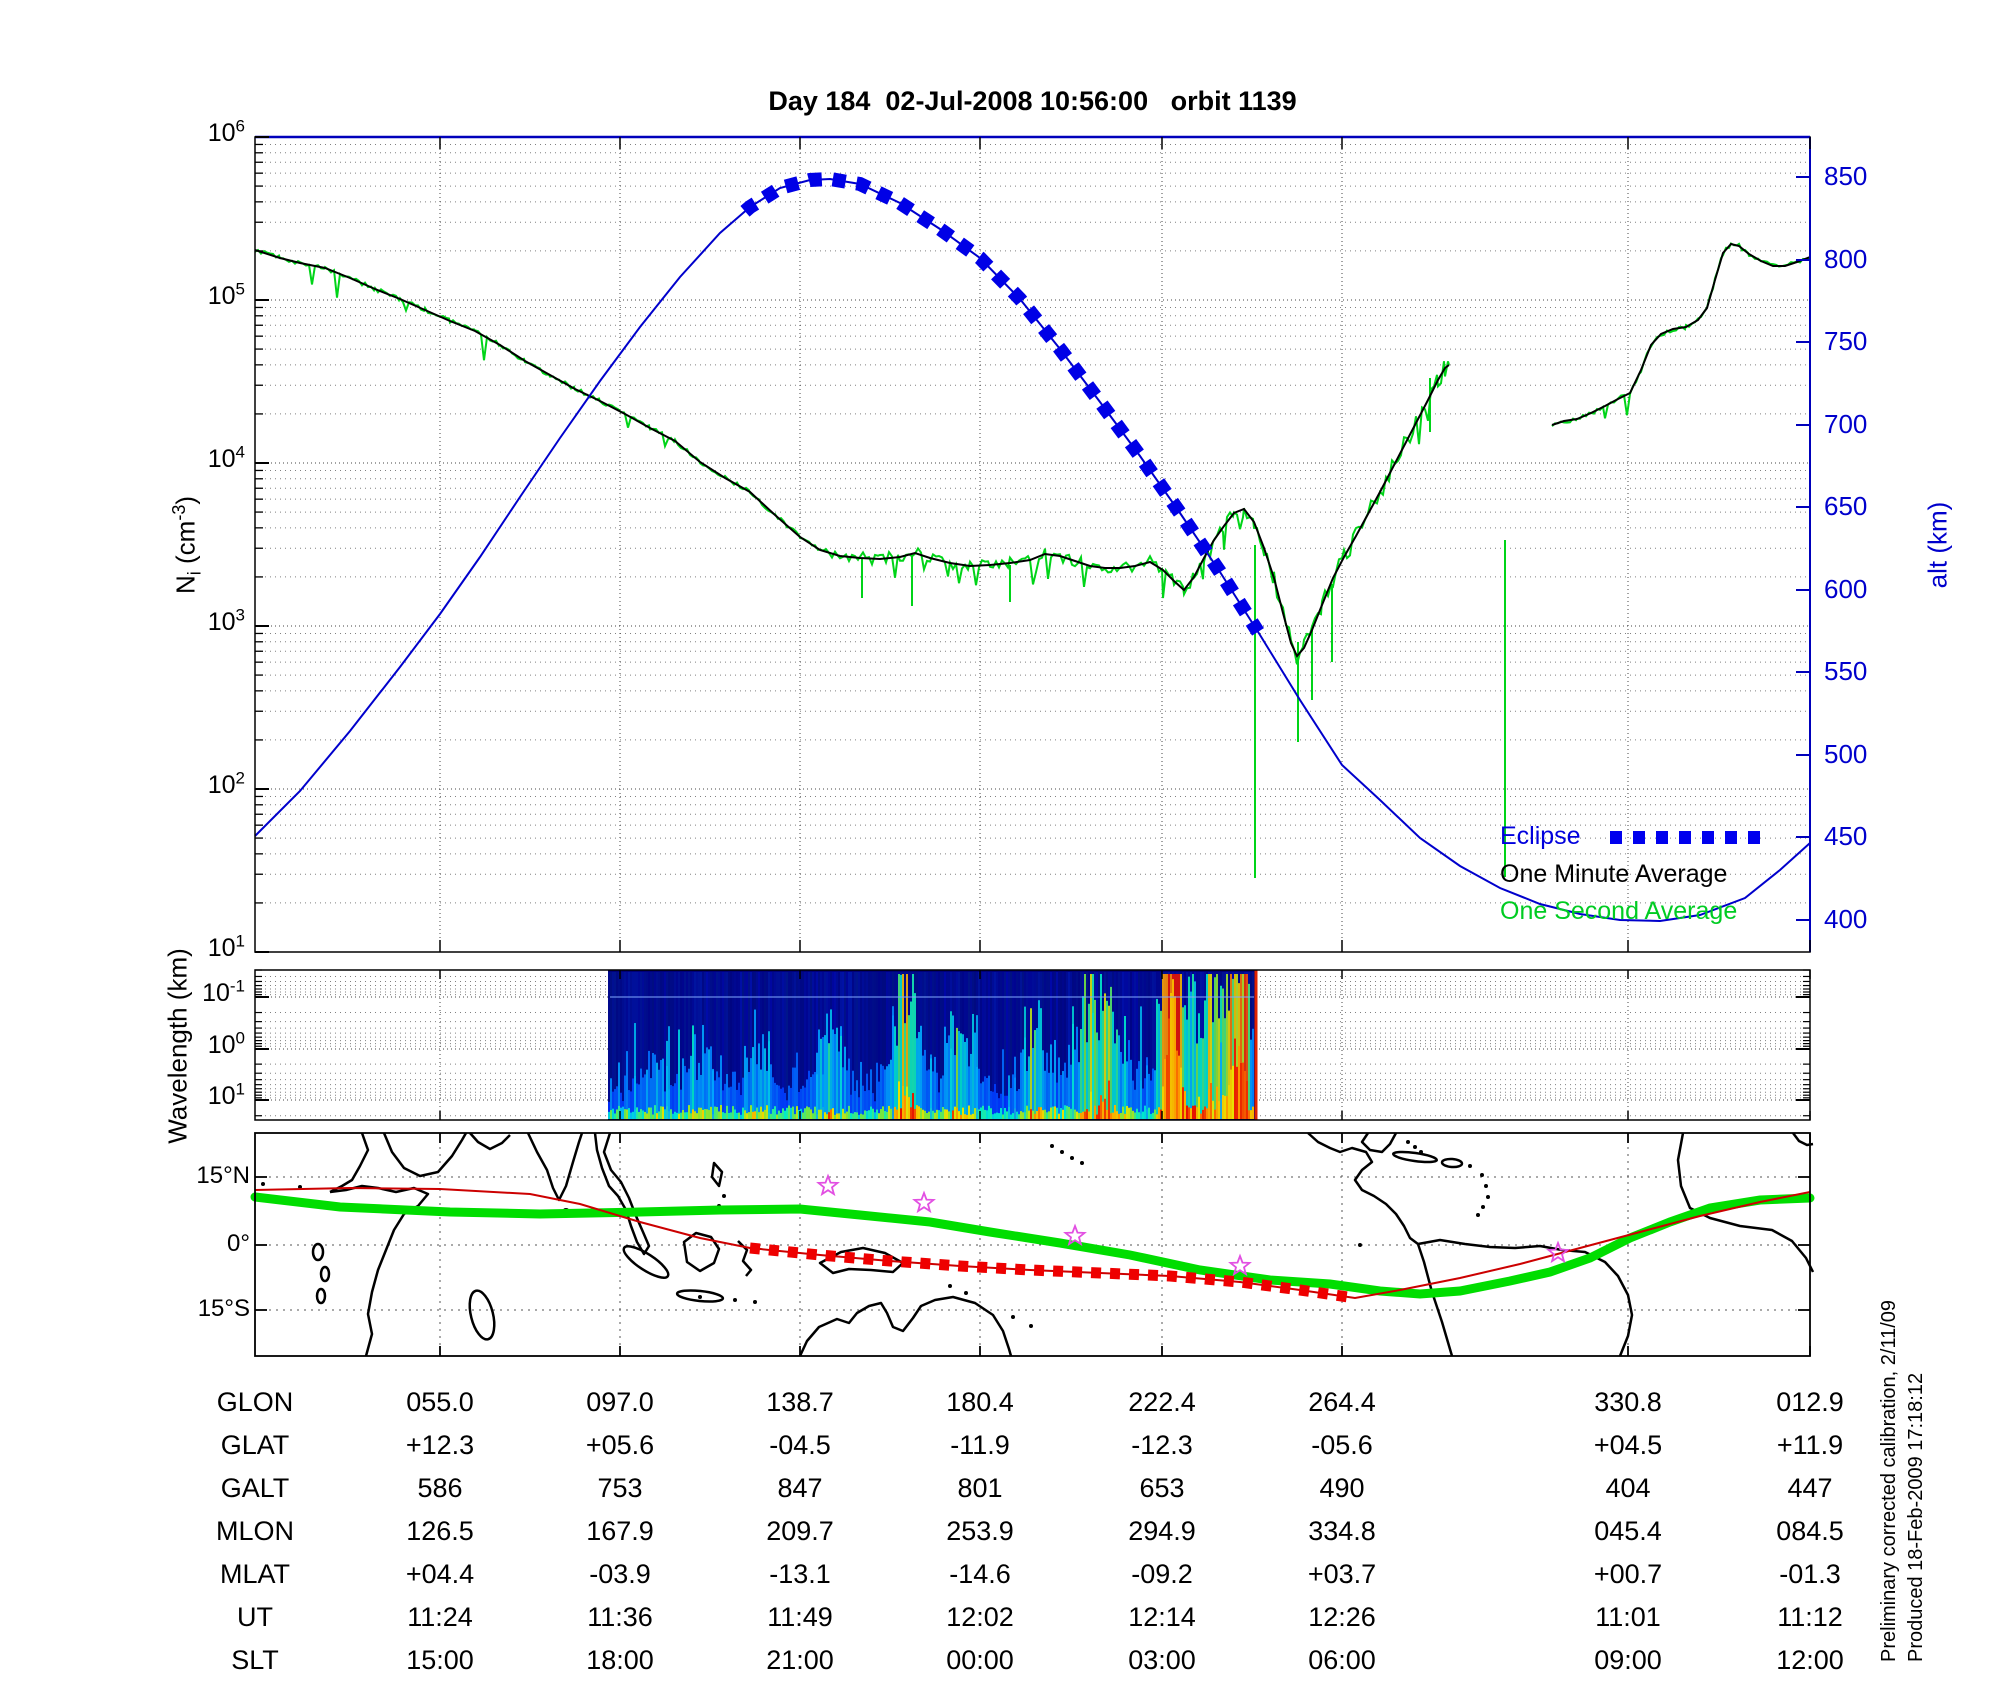  What do you see at coordinates (1162, 1660) in the screenshot?
I see `table-cell: 03:00` at bounding box center [1162, 1660].